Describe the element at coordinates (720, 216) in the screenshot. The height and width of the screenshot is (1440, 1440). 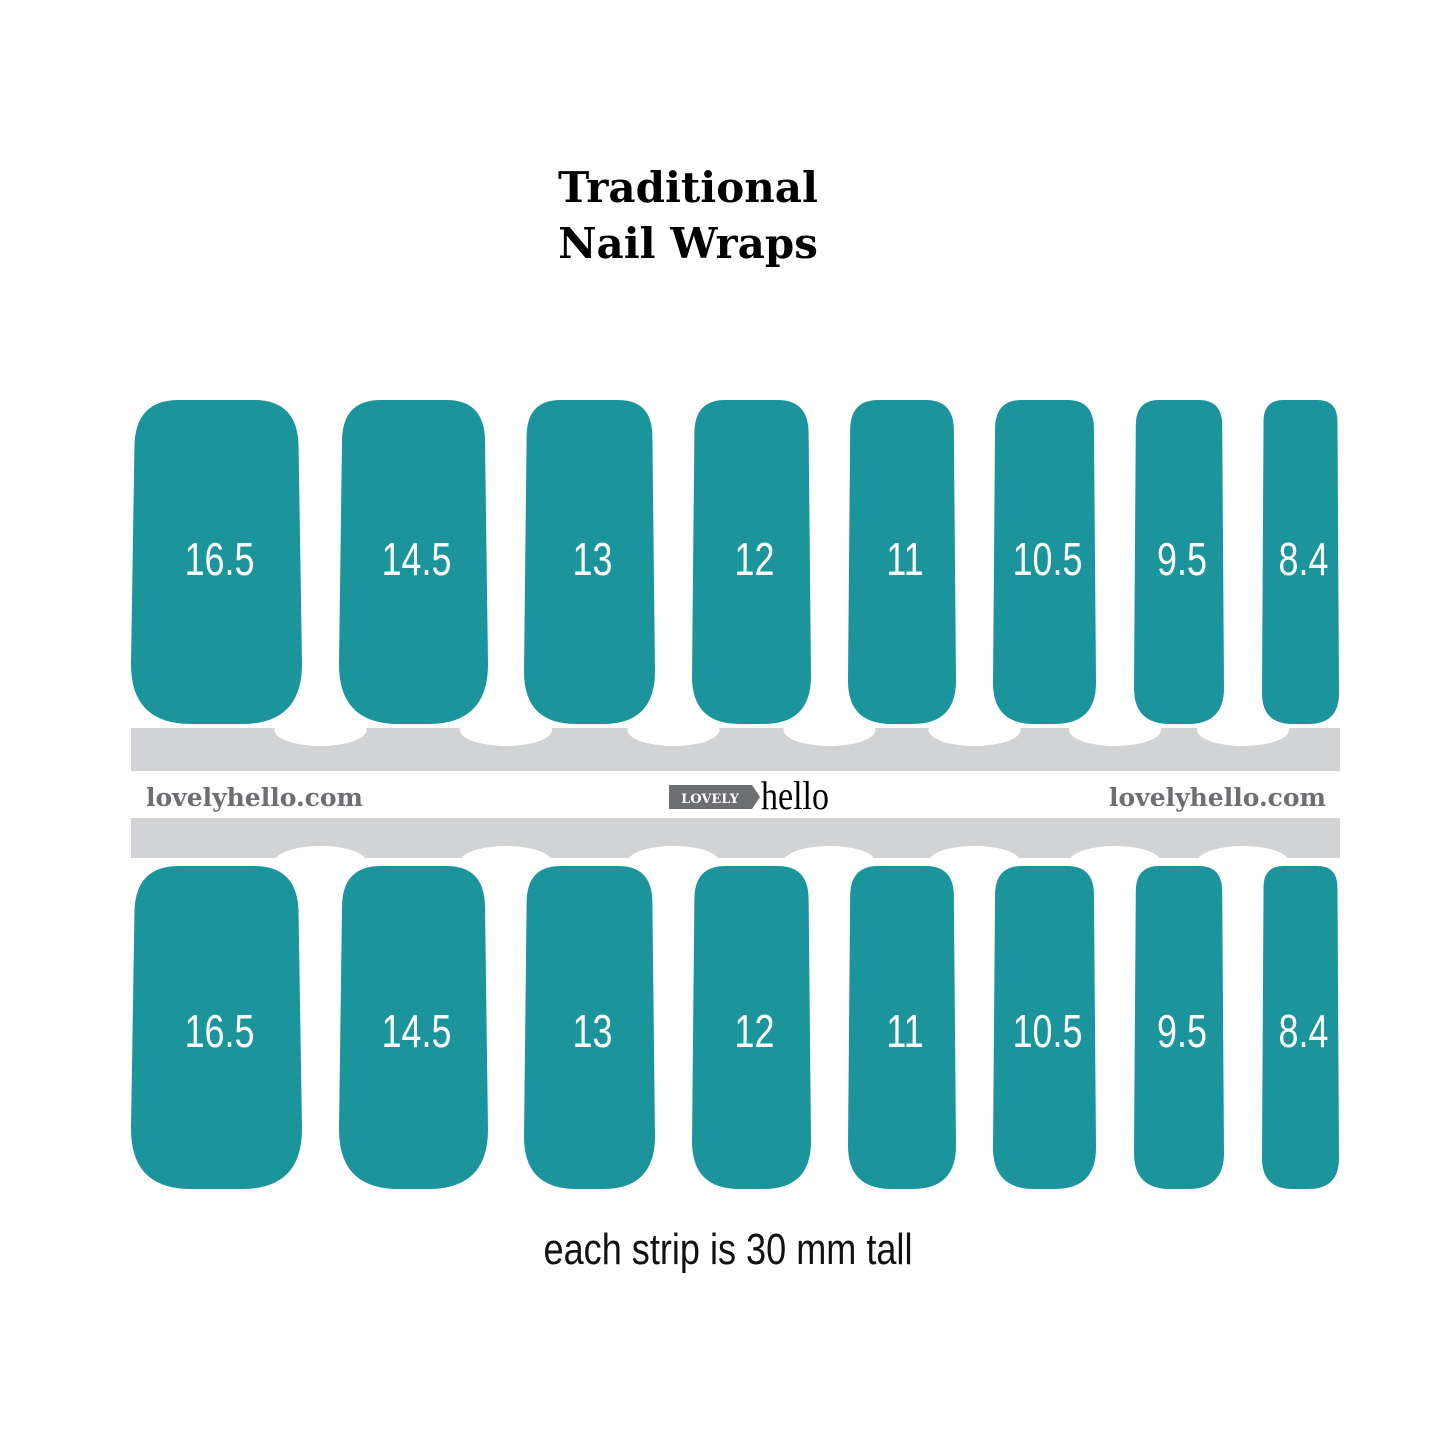
I see `page-title: Traditional Nail Wraps` at that location.